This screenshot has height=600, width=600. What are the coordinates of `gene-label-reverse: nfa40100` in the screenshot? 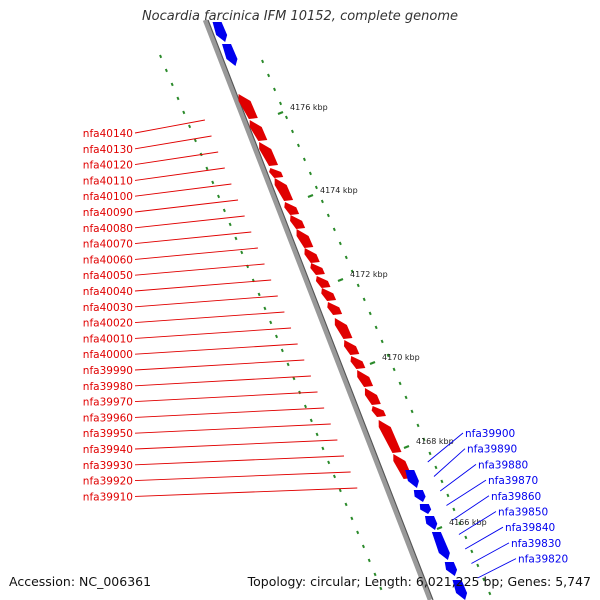 It's located at (108, 197).